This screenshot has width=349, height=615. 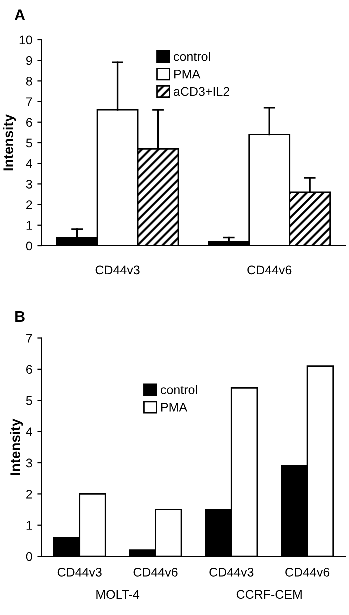 What do you see at coordinates (20, 316) in the screenshot?
I see `chart-title: B` at bounding box center [20, 316].